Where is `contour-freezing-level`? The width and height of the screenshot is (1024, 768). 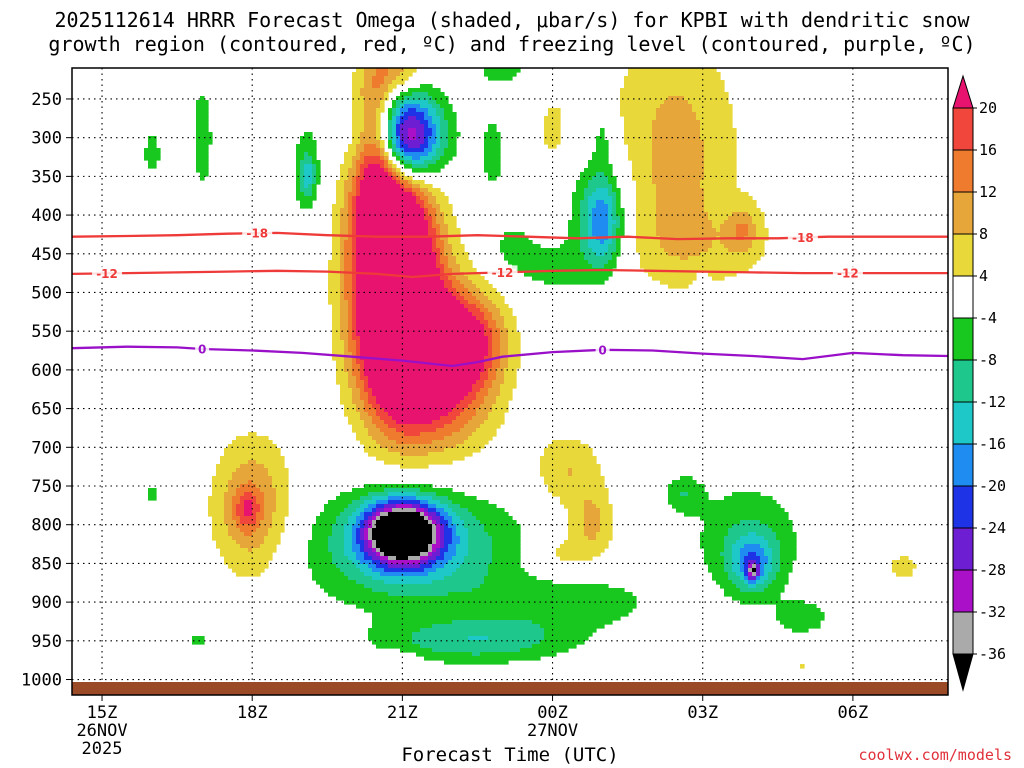
contour-freezing-level is located at coordinates (510, 356).